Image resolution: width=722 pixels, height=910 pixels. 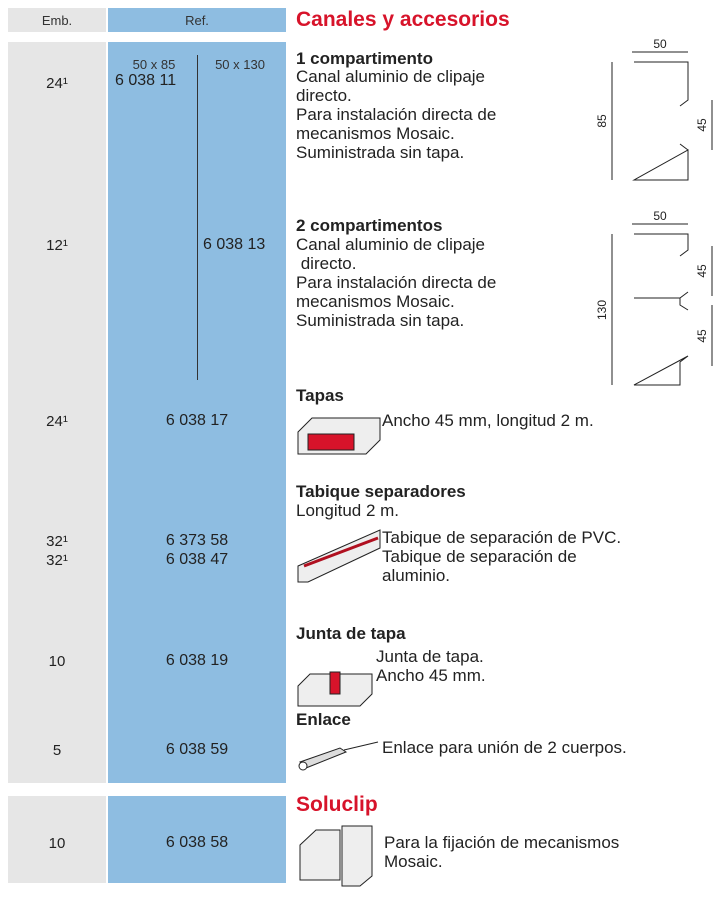 I want to click on section-title: Soluclip, so click(x=337, y=804).